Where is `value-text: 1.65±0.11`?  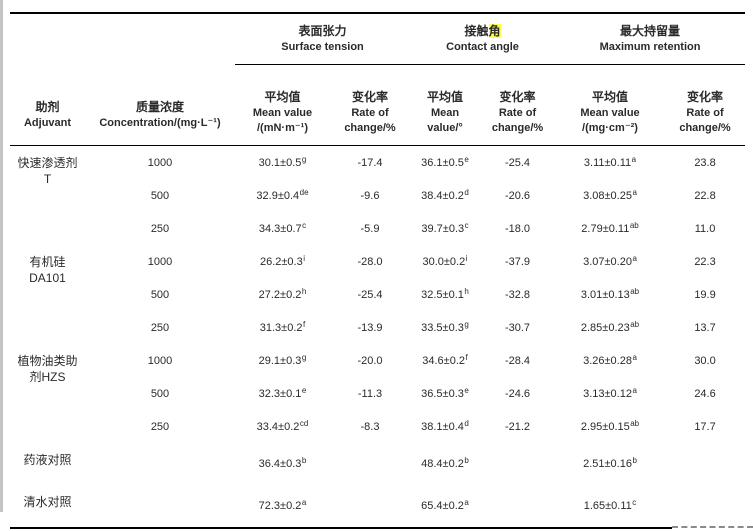 value-text: 1.65±0.11 is located at coordinates (607, 506).